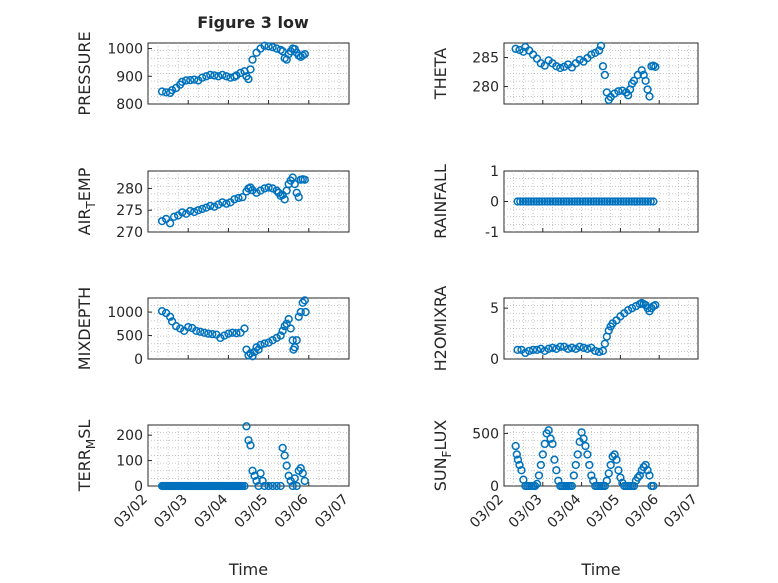 The image size is (778, 583). Describe the element at coordinates (565, 328) in the screenshot. I see `subplot-6: 0 5 H2OMIXRA` at that location.